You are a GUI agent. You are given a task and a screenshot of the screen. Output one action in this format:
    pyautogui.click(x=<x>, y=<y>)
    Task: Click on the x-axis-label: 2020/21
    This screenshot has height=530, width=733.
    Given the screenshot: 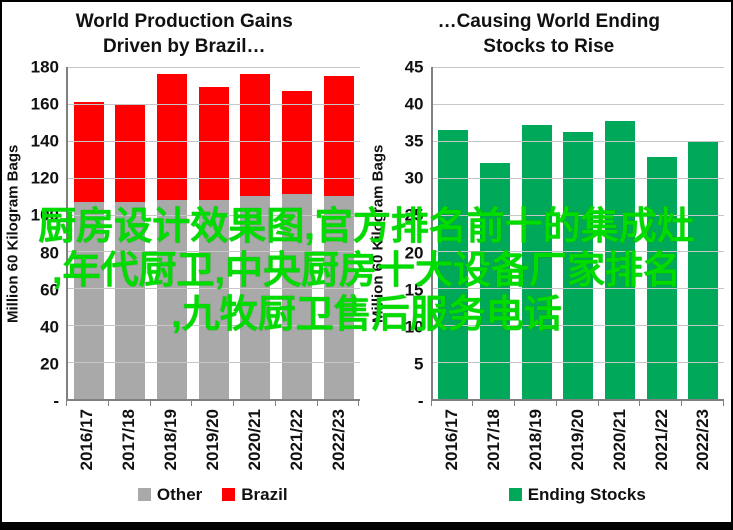 What is the action you would take?
    pyautogui.click(x=255, y=443)
    